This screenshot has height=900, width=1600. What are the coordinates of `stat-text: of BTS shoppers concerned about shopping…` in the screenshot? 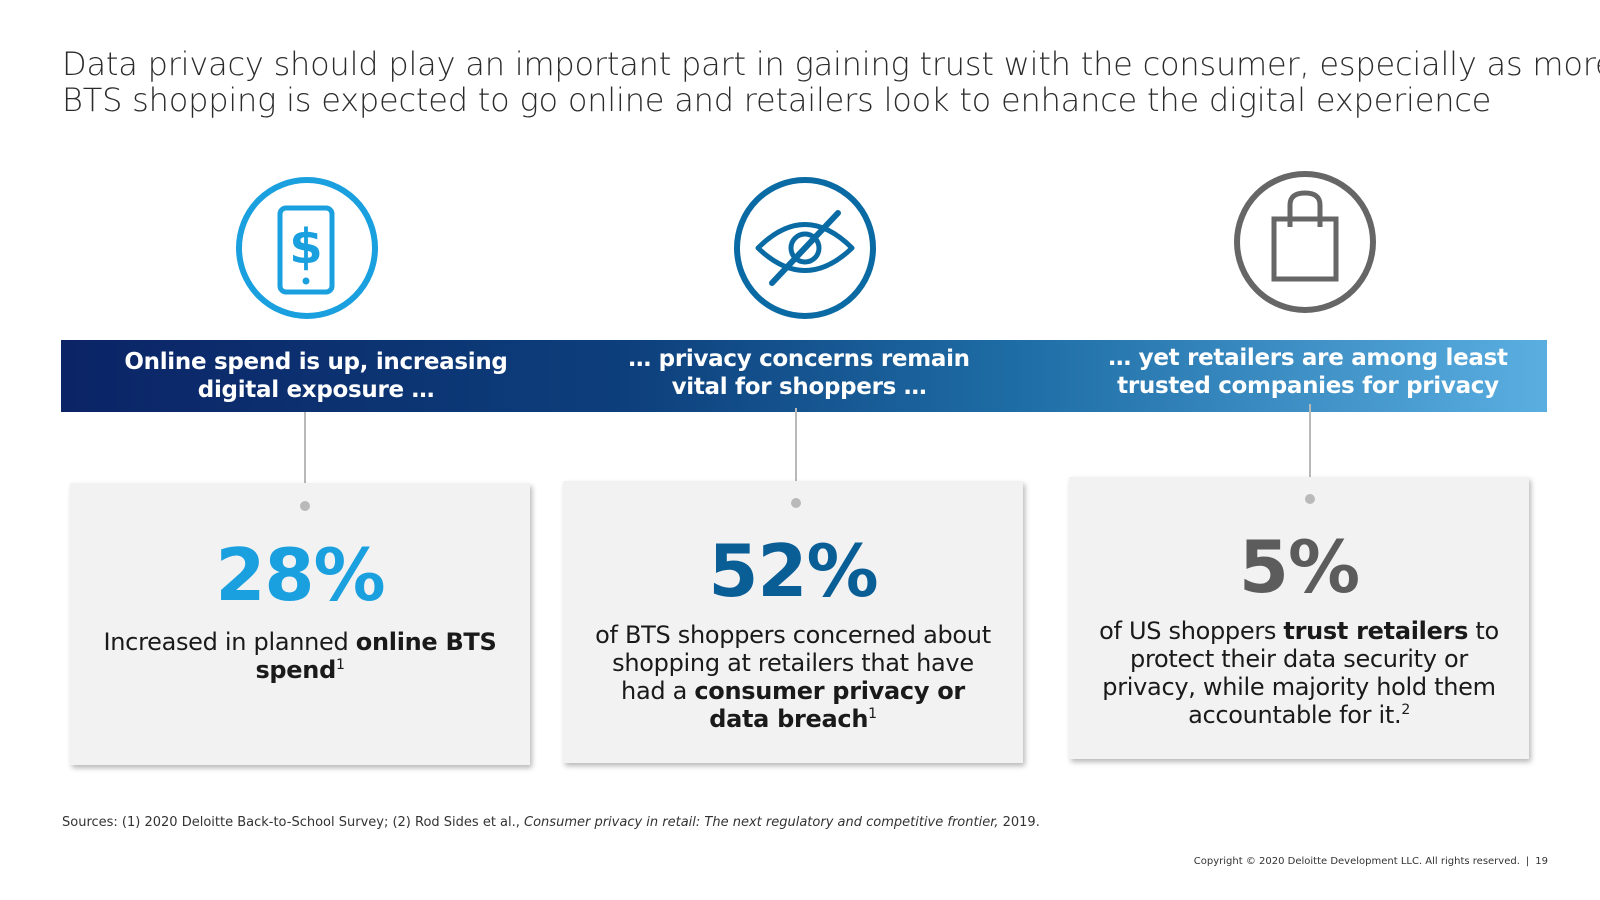 It's located at (793, 663).